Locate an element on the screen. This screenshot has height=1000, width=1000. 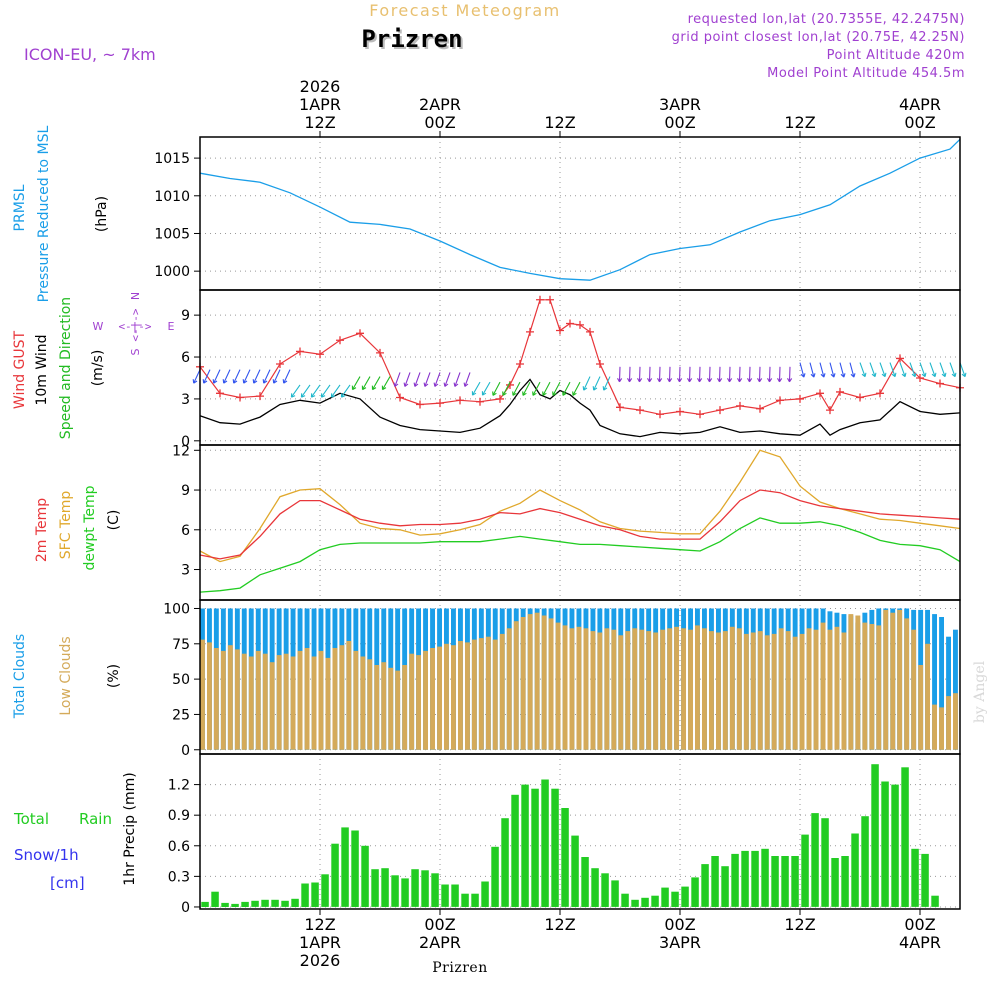
pressure-label-2: Pressure Reduced to MSL is located at coordinates (44, 213).